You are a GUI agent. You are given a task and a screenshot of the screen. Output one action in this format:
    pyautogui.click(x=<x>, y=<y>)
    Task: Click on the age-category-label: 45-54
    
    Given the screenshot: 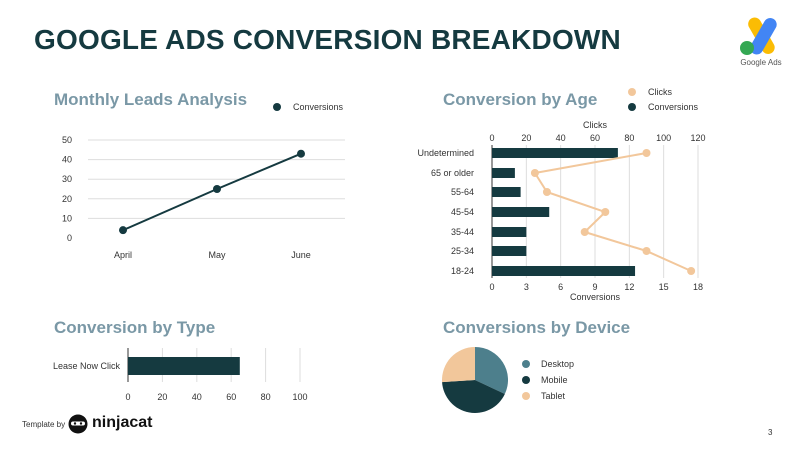 What is the action you would take?
    pyautogui.click(x=462, y=212)
    